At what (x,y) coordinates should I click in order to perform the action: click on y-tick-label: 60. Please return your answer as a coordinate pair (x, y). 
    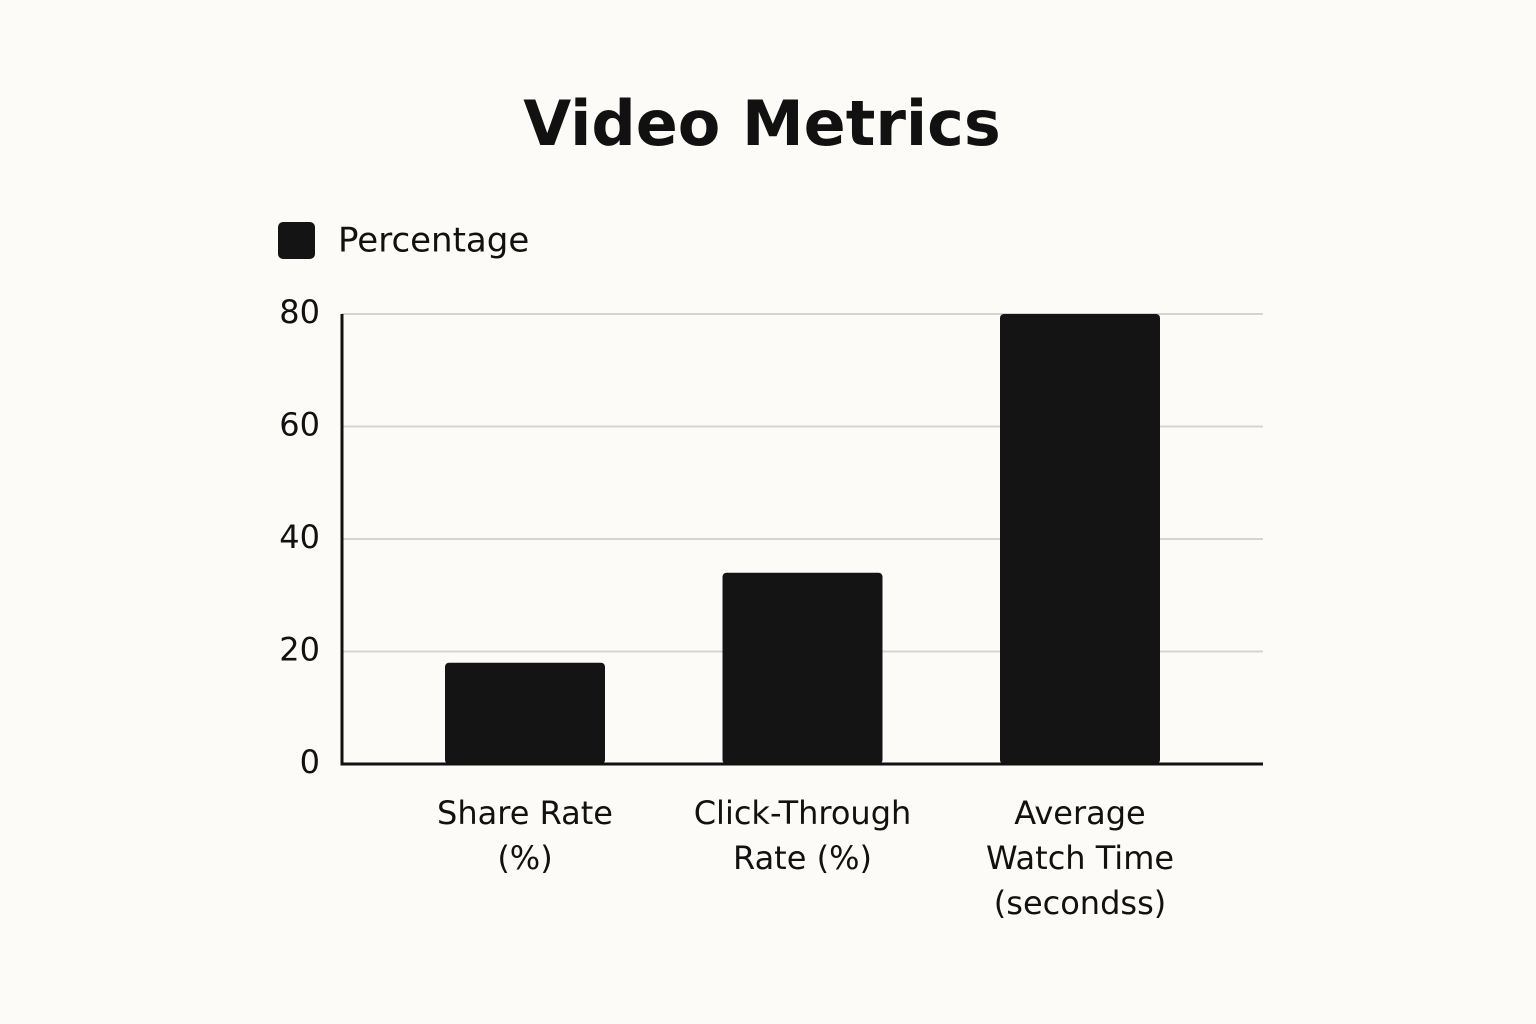
    Looking at the image, I should click on (299, 425).